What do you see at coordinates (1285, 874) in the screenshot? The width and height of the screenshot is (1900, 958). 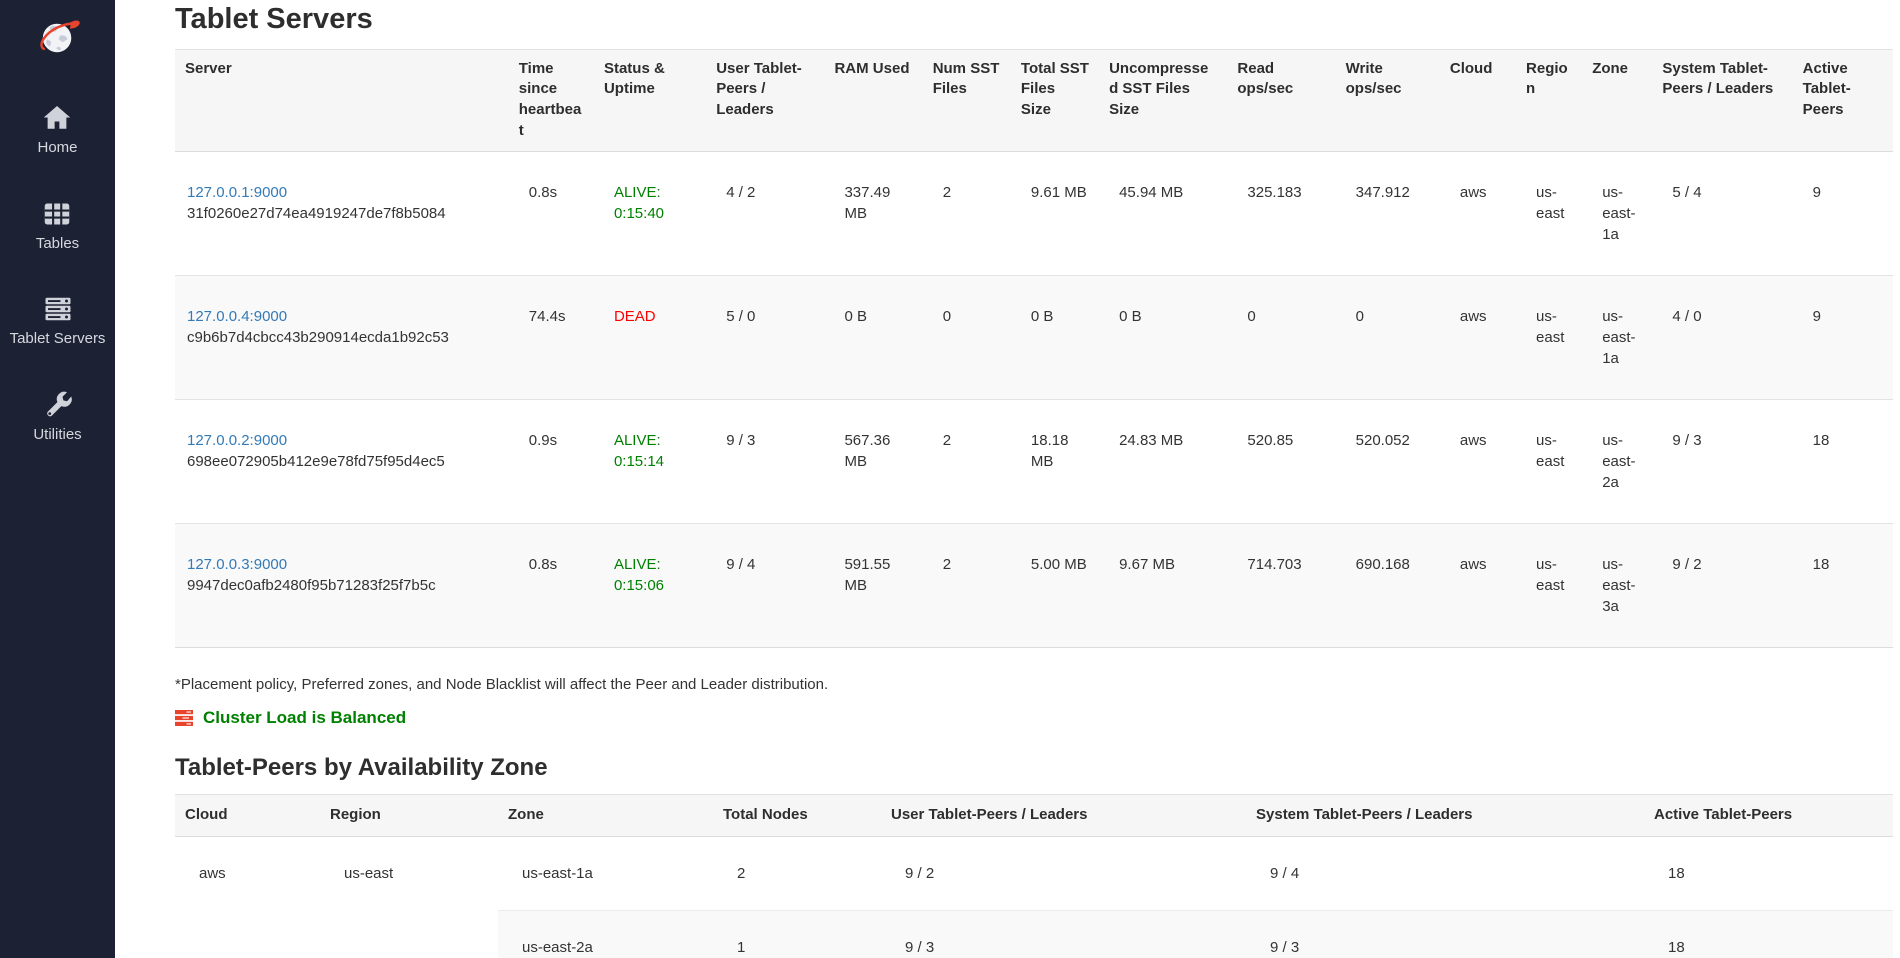 I see `system-peers-value: 9 / 4` at bounding box center [1285, 874].